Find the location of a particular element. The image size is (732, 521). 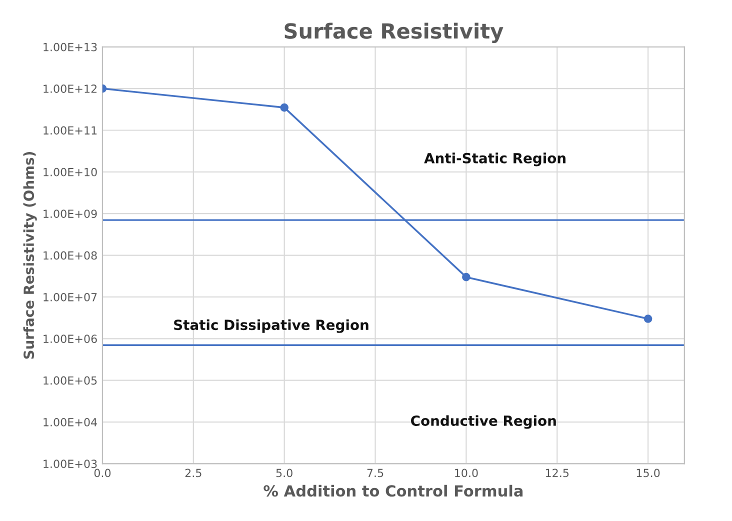

x-axis-title: % Addition to Control Formula is located at coordinates (393, 490).